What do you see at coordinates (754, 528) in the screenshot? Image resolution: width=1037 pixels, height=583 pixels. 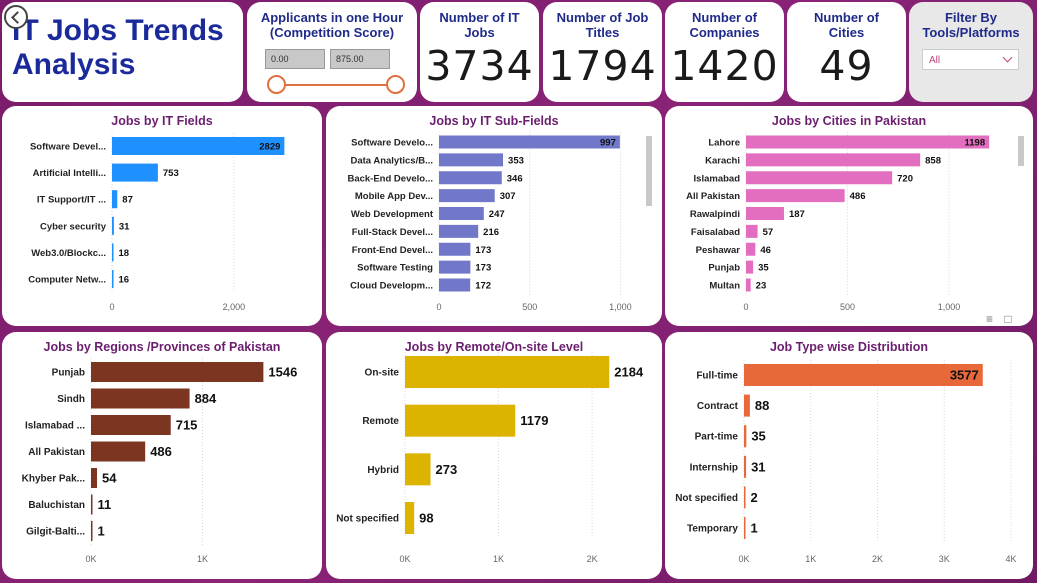 I see `data-label: 1` at bounding box center [754, 528].